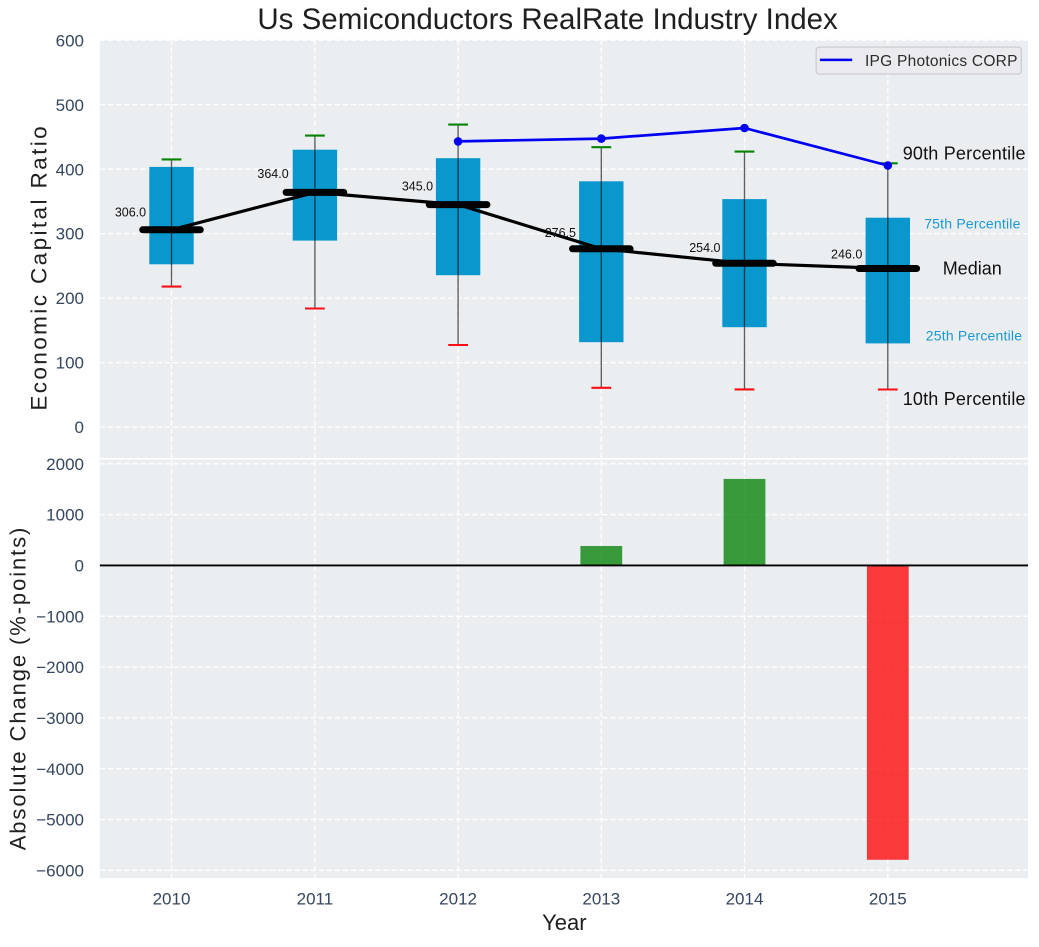  Describe the element at coordinates (65, 464) in the screenshot. I see `svg-text: 2000` at that location.